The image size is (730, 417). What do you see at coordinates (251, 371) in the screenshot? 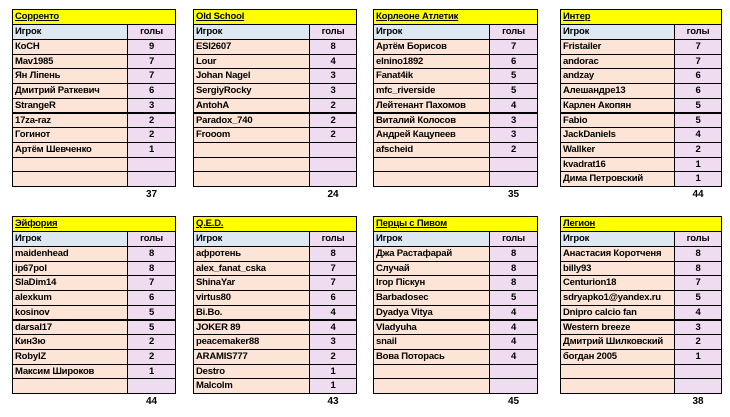
I see `player-name: Destro` at bounding box center [251, 371].